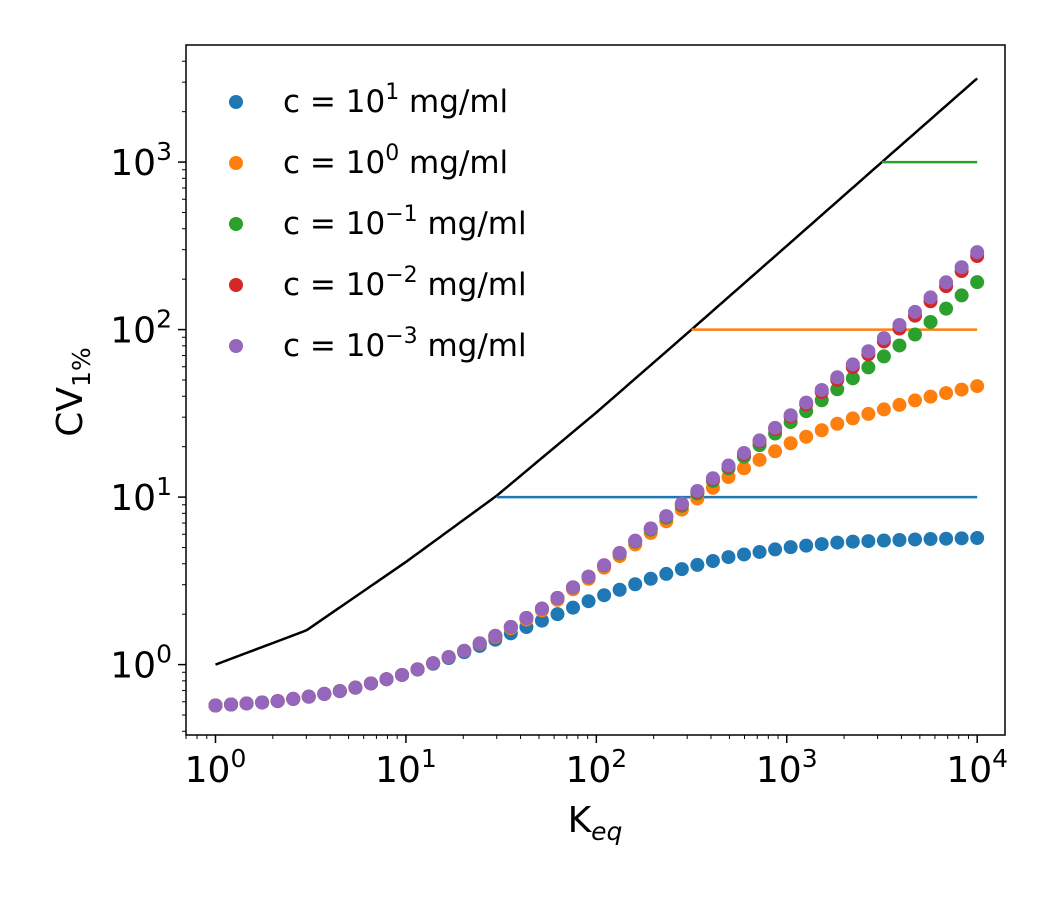 The height and width of the screenshot is (900, 1050). Describe the element at coordinates (606, 831) in the screenshot. I see `x-axis-label-subscript: eq` at that location.